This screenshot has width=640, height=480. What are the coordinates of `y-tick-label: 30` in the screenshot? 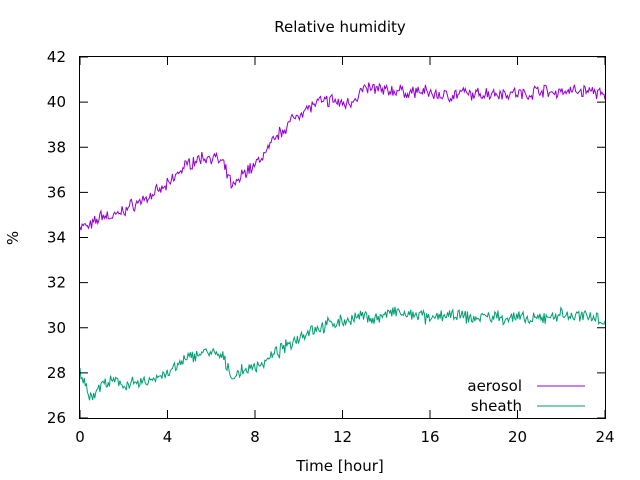 It's located at (56, 328).